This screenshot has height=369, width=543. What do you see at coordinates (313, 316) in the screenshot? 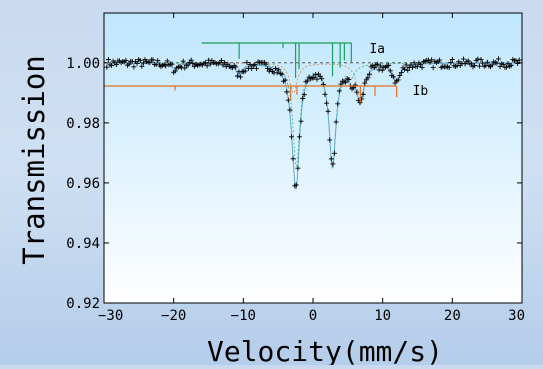
I see `x-tick-label: 0` at bounding box center [313, 316].